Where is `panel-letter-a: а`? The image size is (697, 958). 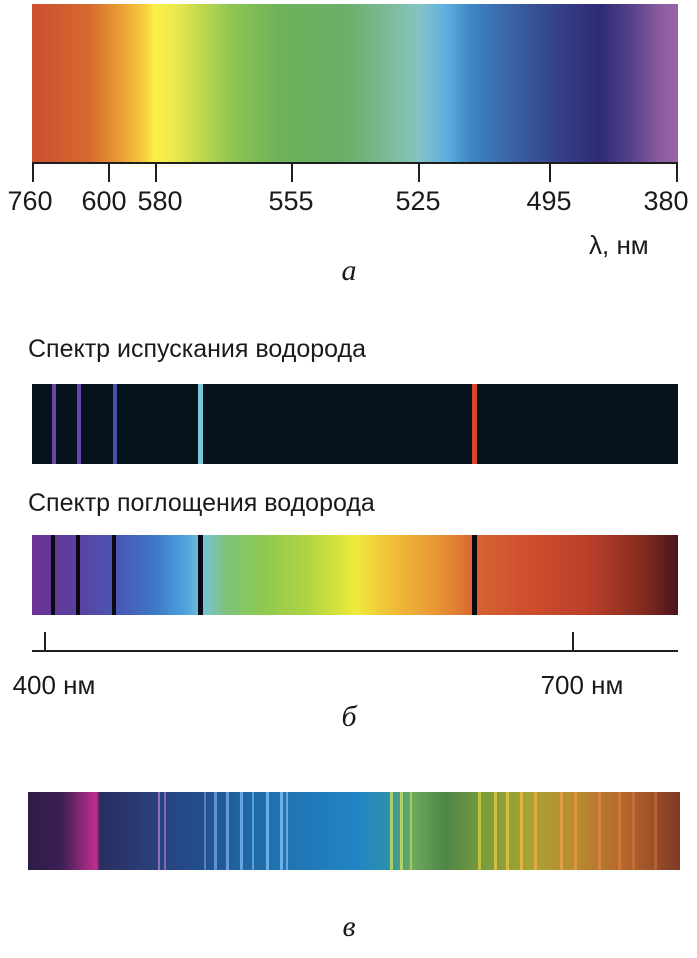
panel-letter-a: а is located at coordinates (349, 270).